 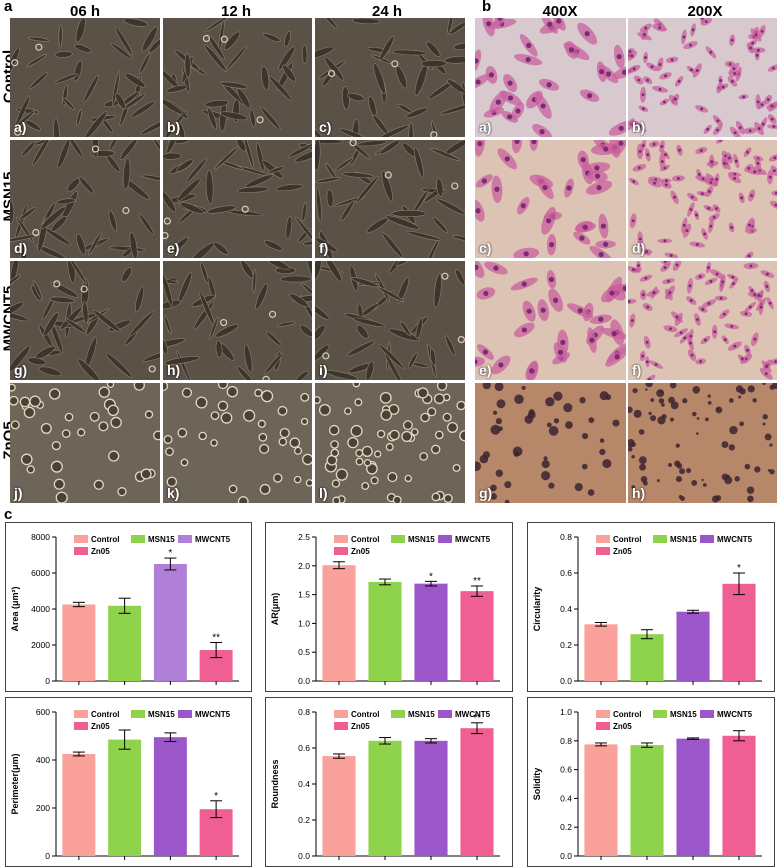 I want to click on y-tick-label: 8000, so click(x=40, y=537).